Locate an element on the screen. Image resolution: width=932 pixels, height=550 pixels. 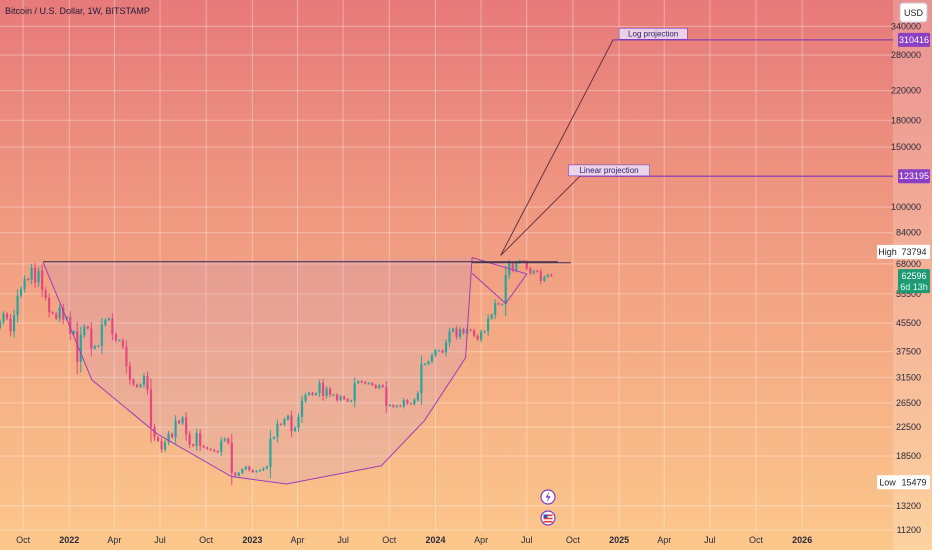
linear-target-tag: 123195 is located at coordinates (914, 176).